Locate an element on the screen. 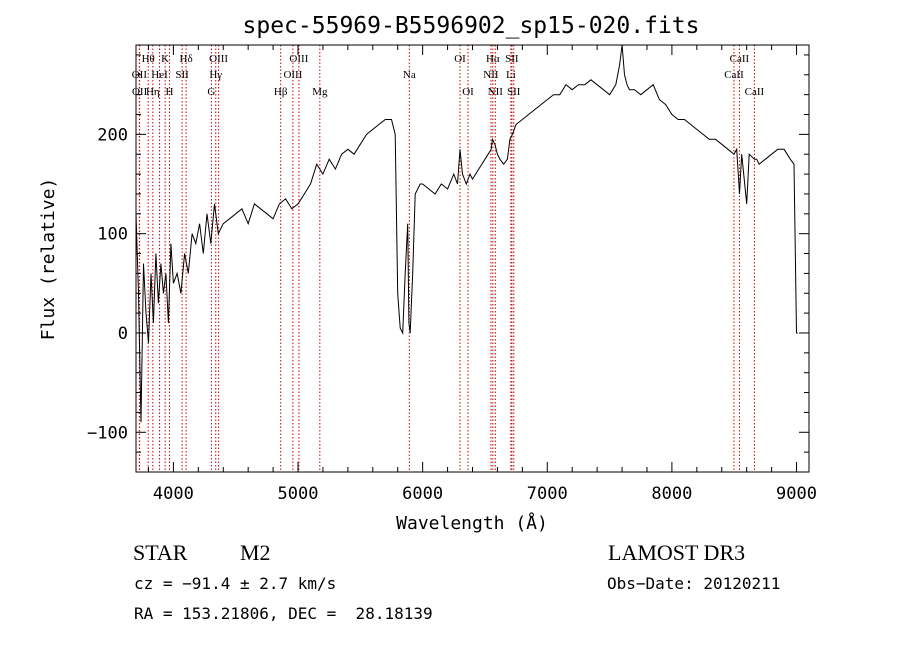  line-label-23: Li is located at coordinates (511, 75).